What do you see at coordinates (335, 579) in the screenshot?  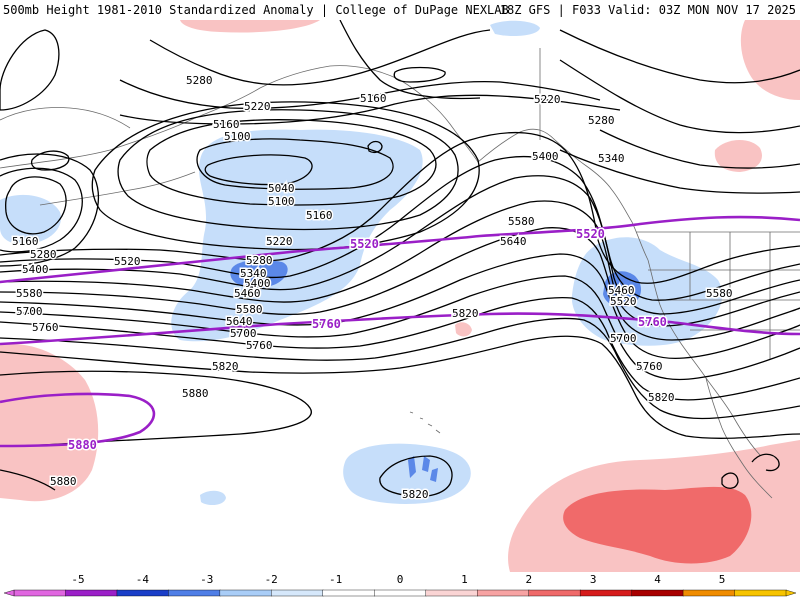 I see `colorbar-tick-label: -1` at bounding box center [335, 579].